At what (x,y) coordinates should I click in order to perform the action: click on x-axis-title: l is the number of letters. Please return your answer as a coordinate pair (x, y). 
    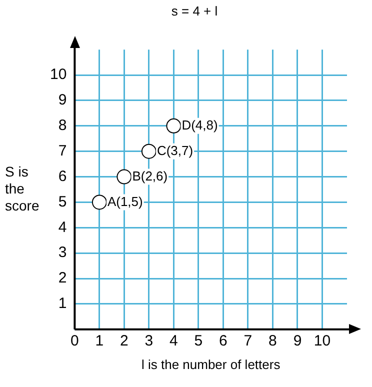
    Looking at the image, I should click on (211, 364).